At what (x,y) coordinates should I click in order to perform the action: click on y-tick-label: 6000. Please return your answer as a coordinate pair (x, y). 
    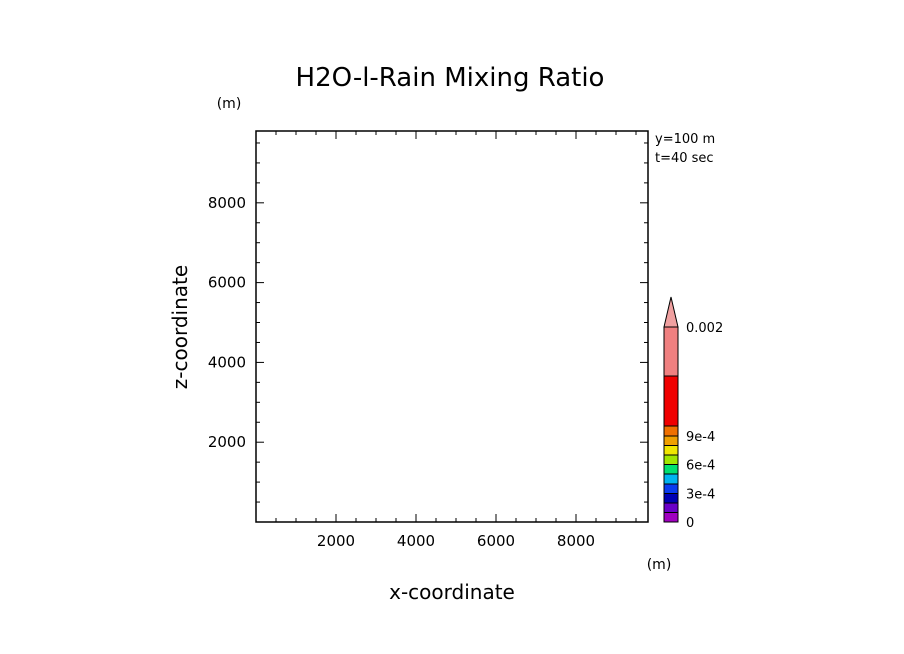
    Looking at the image, I should click on (227, 283).